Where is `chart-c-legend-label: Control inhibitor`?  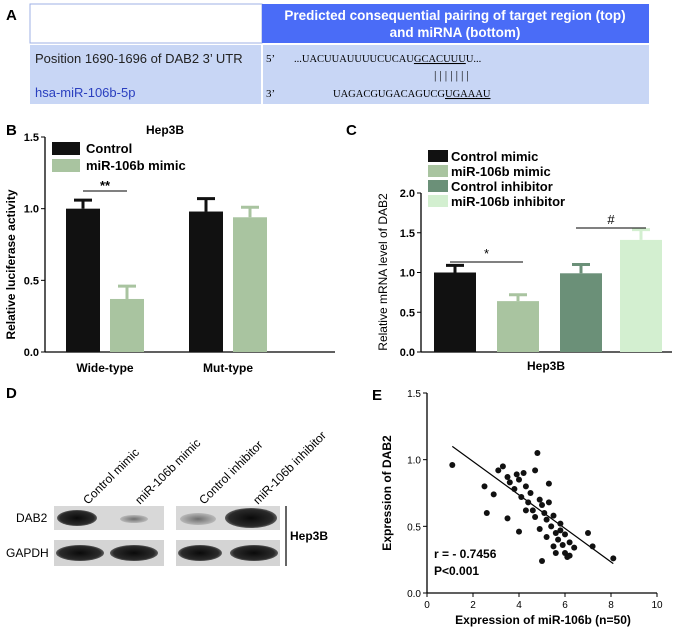
chart-c-legend-label: Control inhibitor is located at coordinates (502, 186).